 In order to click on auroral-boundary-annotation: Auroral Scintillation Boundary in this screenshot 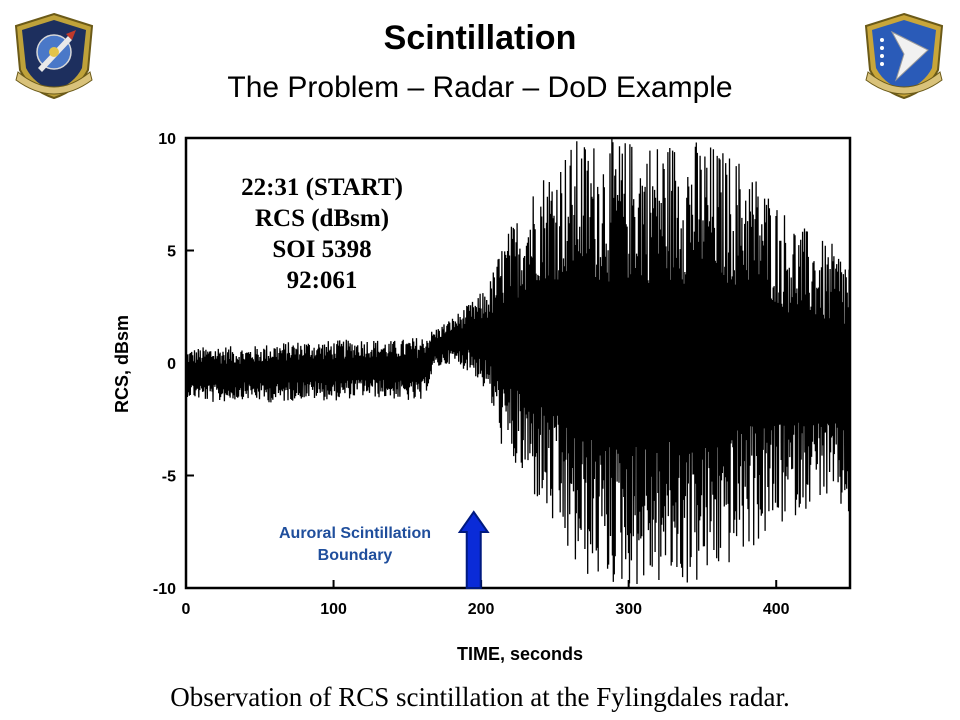, I will do `click(365, 549)`.